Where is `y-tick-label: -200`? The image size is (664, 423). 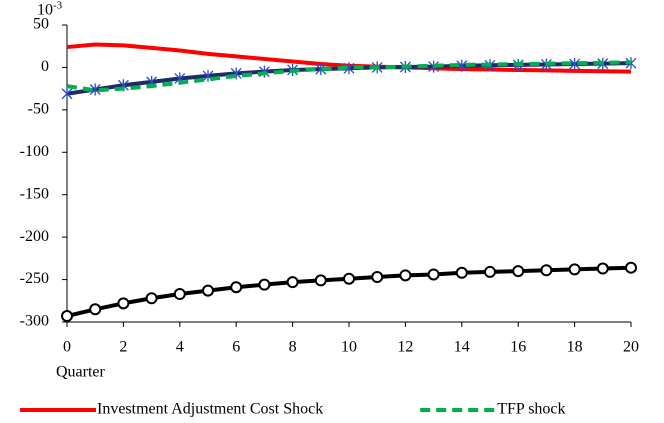 y-tick-label: -200 is located at coordinates (34, 236).